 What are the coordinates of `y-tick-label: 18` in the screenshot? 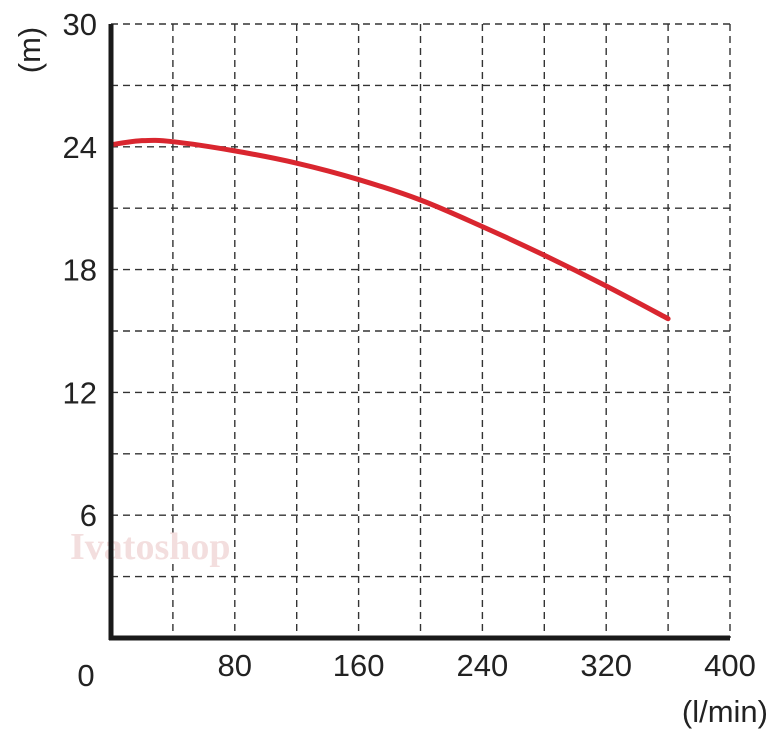 It's located at (80, 270).